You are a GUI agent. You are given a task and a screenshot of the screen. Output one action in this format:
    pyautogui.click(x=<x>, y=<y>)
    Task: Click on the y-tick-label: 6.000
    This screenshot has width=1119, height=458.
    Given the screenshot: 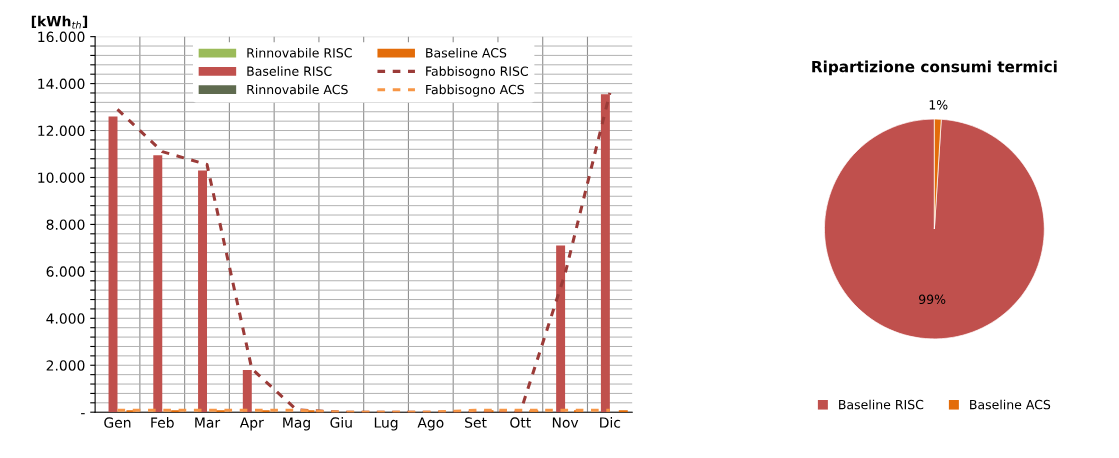 What is the action you would take?
    pyautogui.click(x=65, y=271)
    